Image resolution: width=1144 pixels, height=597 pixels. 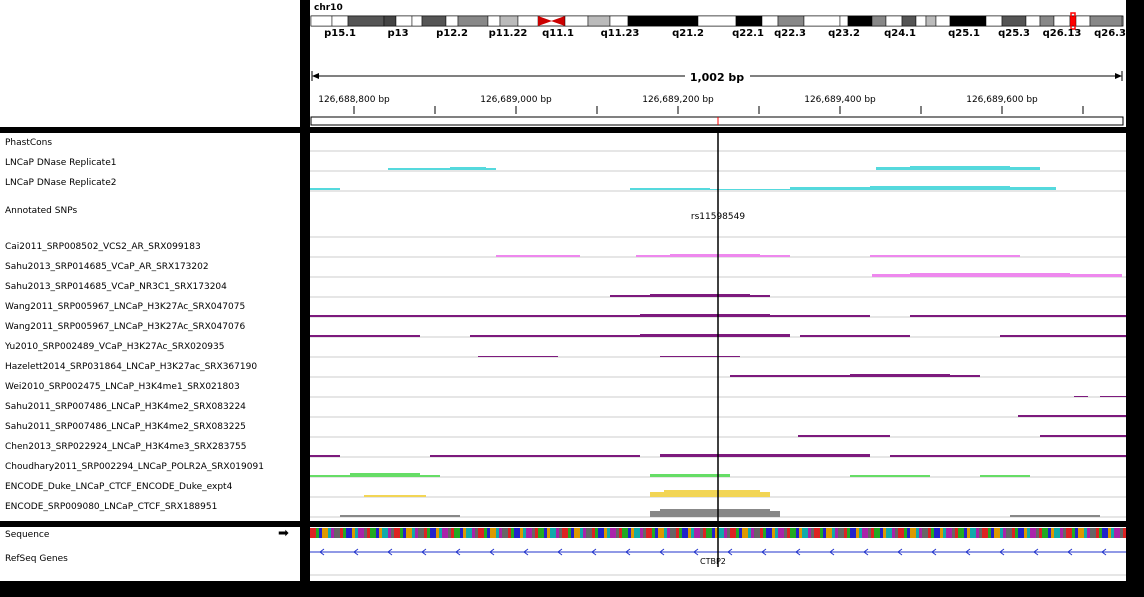 What do you see at coordinates (516, 100) in the screenshot?
I see `ruler-tick-label: 126,689,000 bp` at bounding box center [516, 100].